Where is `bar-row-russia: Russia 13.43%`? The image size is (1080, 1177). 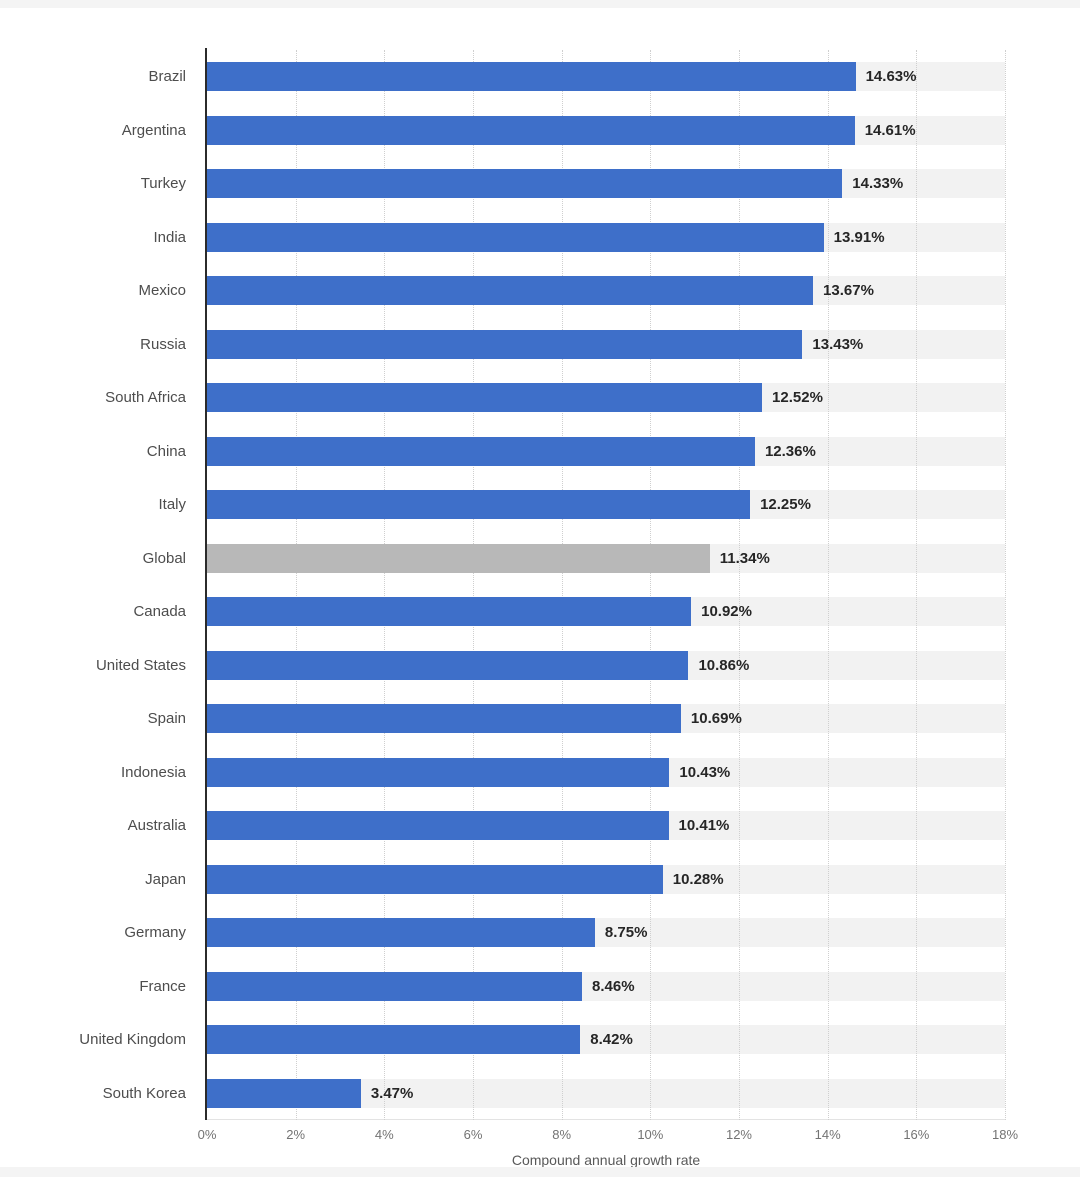 bar-row-russia: Russia 13.43% is located at coordinates (540, 345).